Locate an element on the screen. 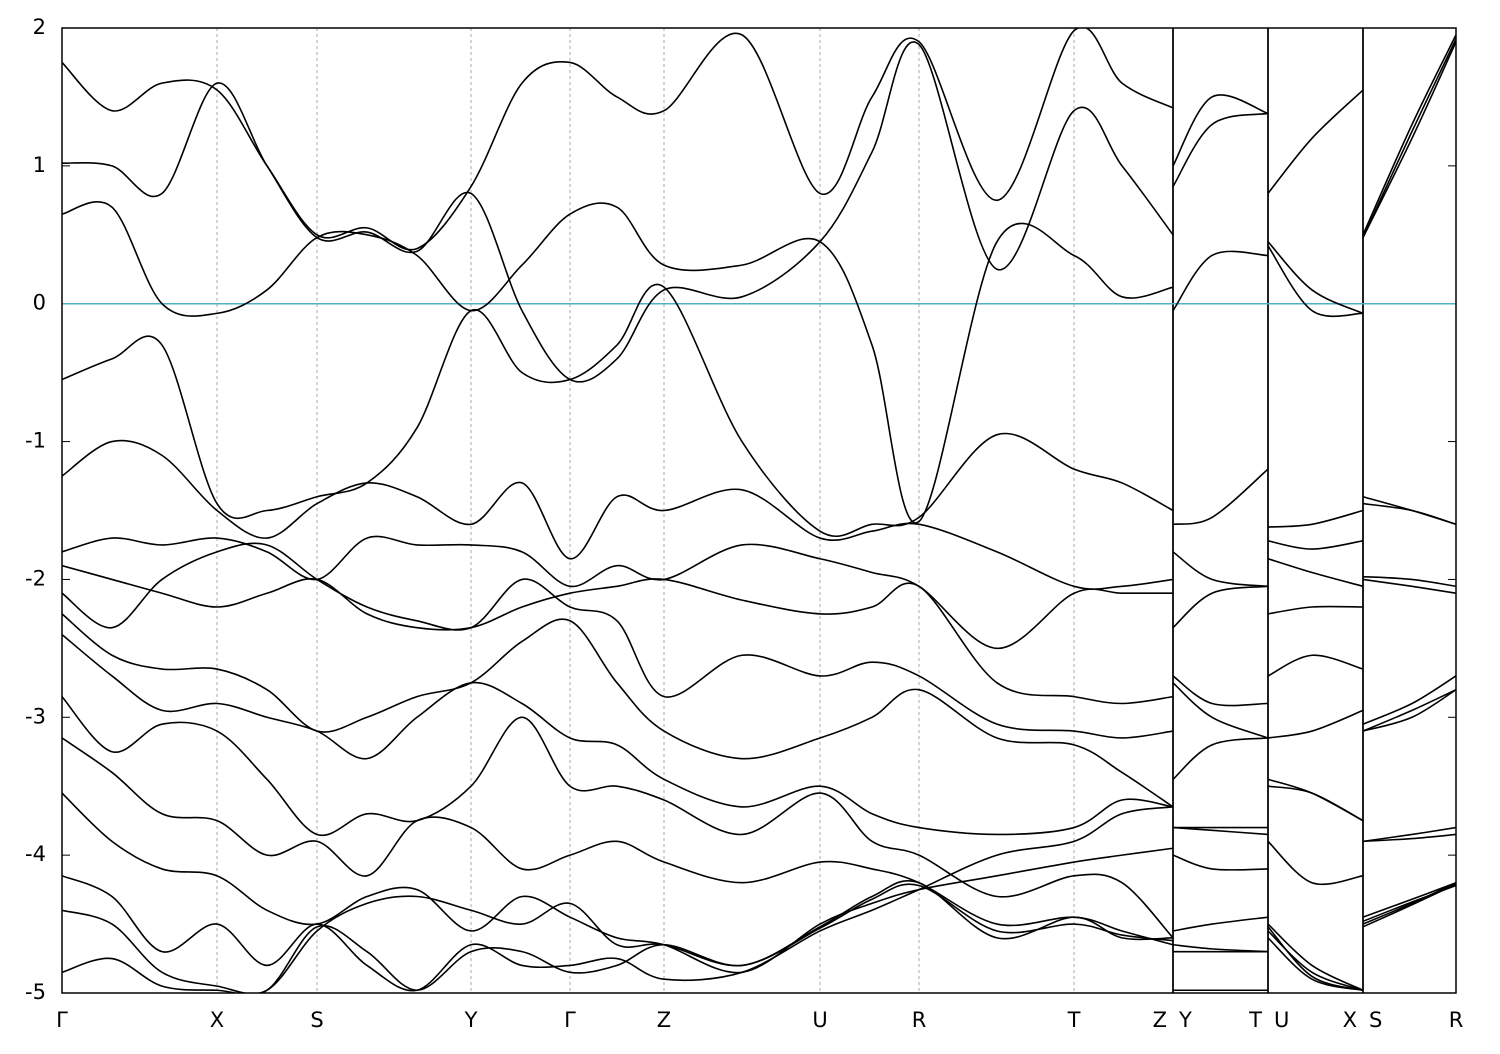  y-tick-label: 1 is located at coordinates (39, 165).